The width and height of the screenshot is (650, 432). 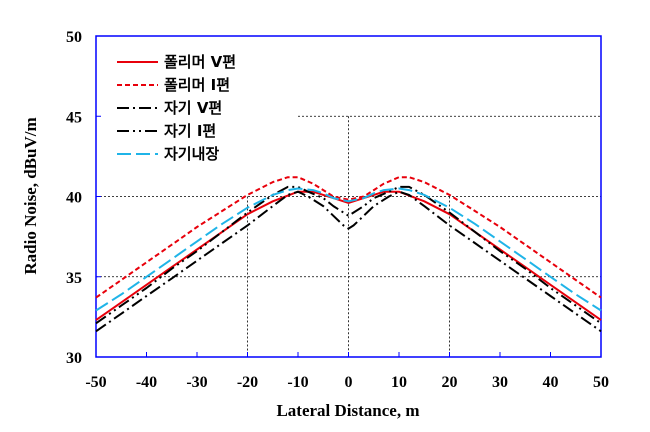 What do you see at coordinates (30, 195) in the screenshot?
I see `y-axis-label: Radio Noise, dBuV/m` at bounding box center [30, 195].